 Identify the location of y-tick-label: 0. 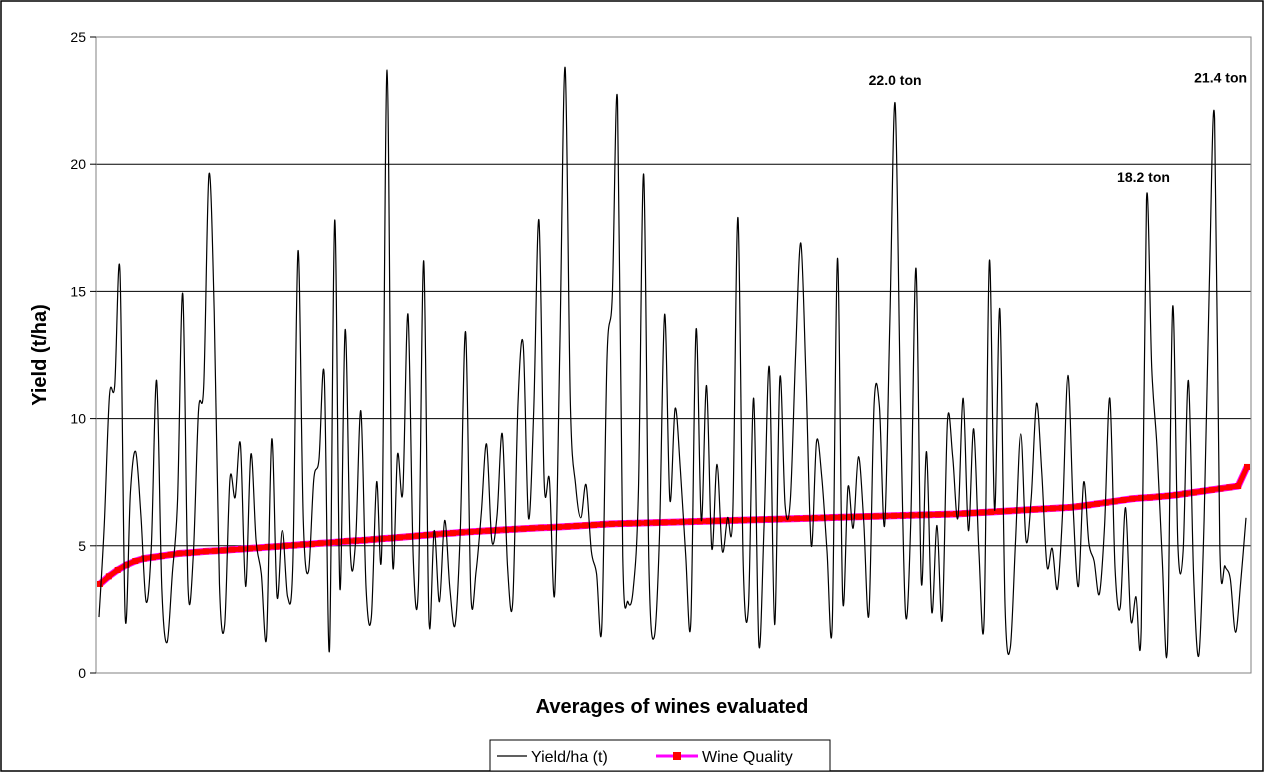
(82, 673).